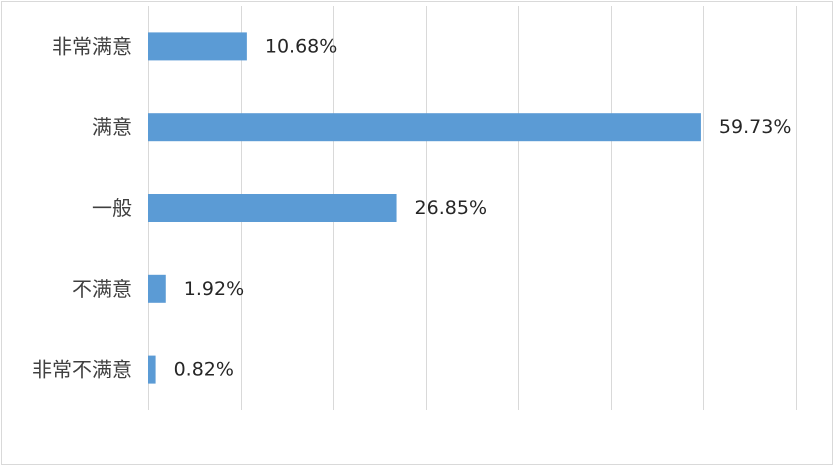 This screenshot has height=468, width=836. Describe the element at coordinates (755, 127) in the screenshot. I see `data-label: 59.73%` at that location.